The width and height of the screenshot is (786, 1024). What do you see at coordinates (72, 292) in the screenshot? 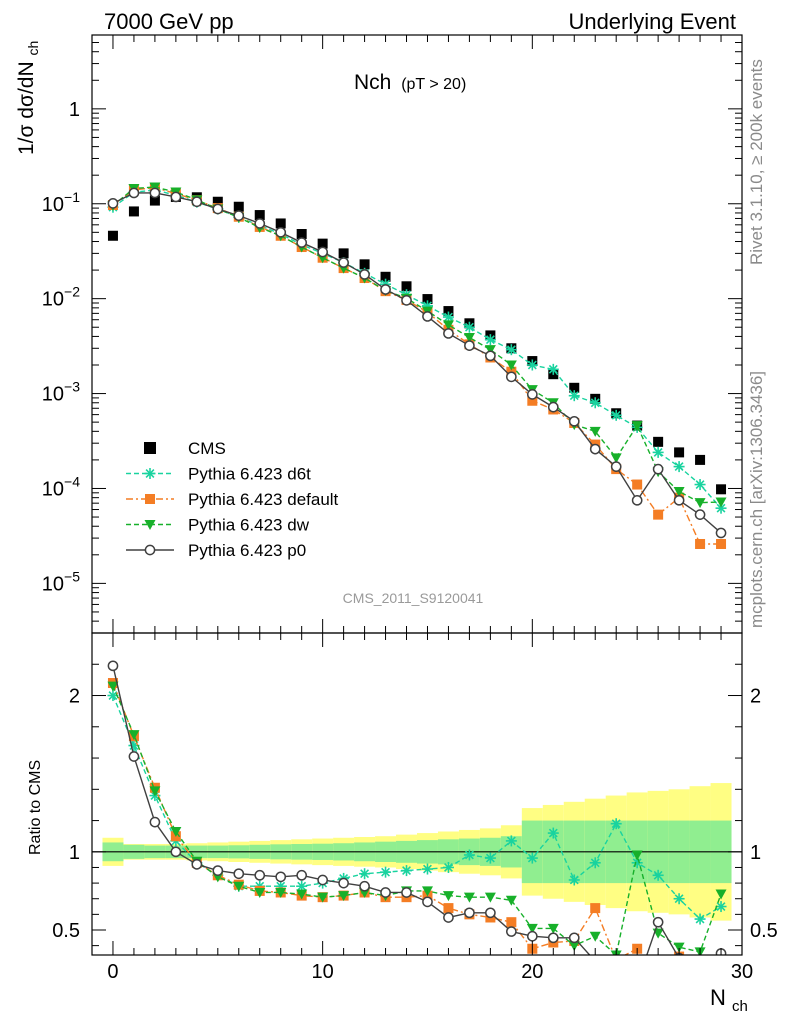
I see `main-y-tick-label-exp: −2` at bounding box center [72, 292].